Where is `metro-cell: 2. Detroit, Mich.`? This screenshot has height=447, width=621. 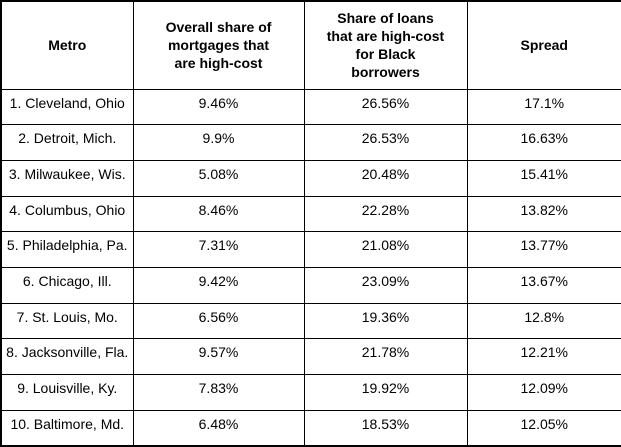 metro-cell: 2. Detroit, Mich. is located at coordinates (67, 142).